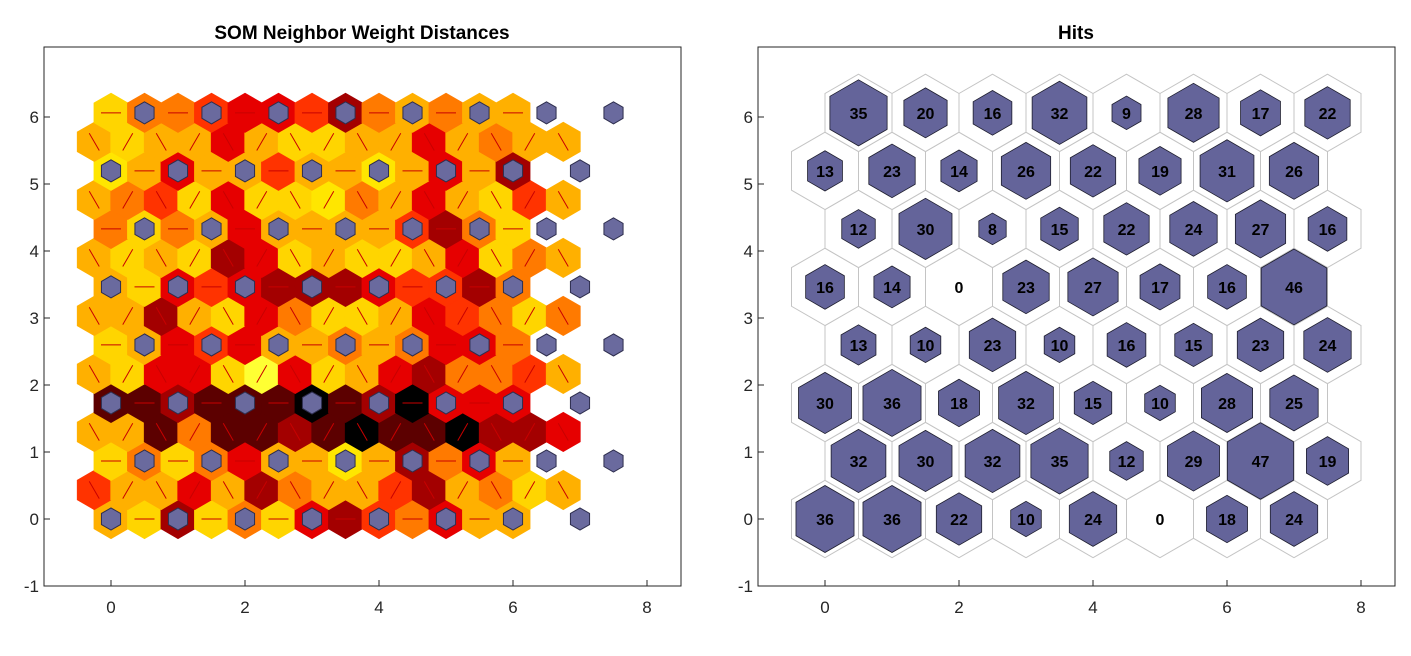 This screenshot has height=656, width=1411. I want to click on hit-count-label: 15, so click(1093, 404).